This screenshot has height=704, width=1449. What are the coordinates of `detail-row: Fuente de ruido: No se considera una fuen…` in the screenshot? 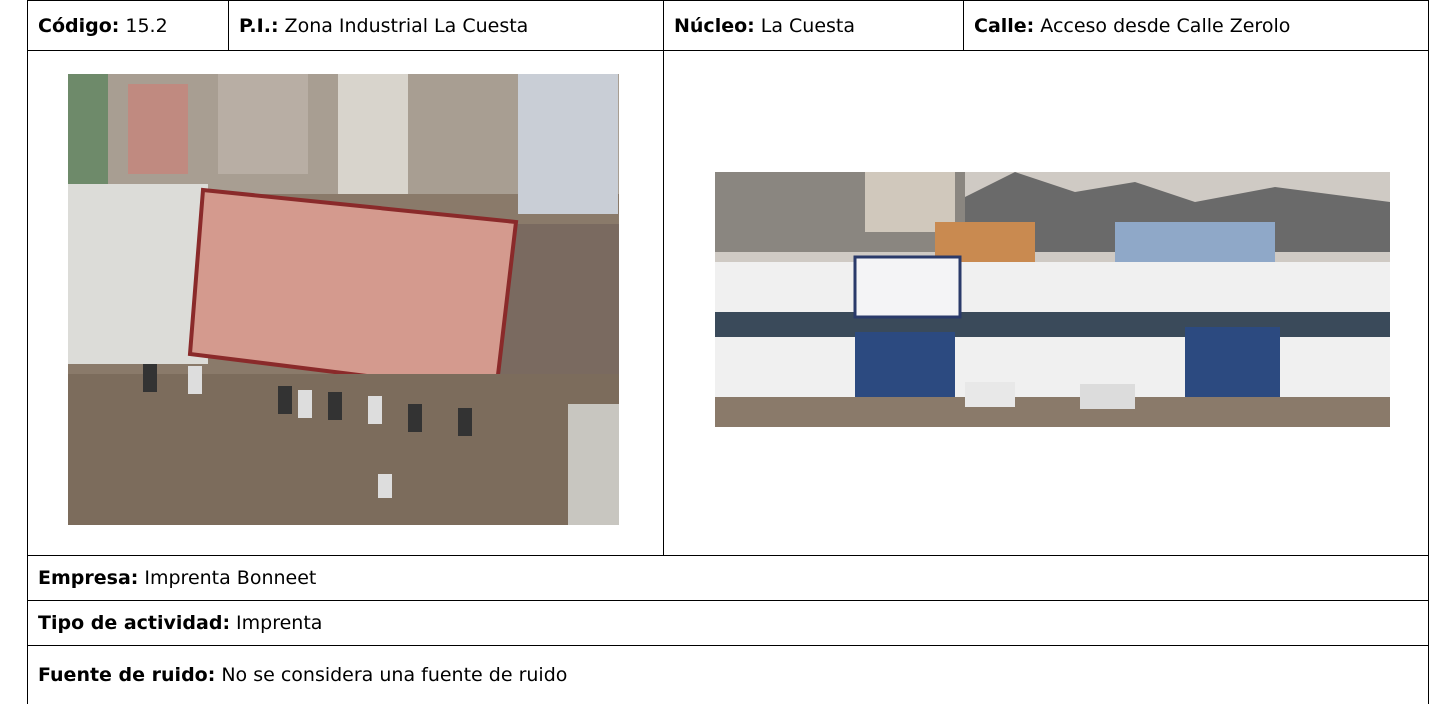 It's located at (728, 674).